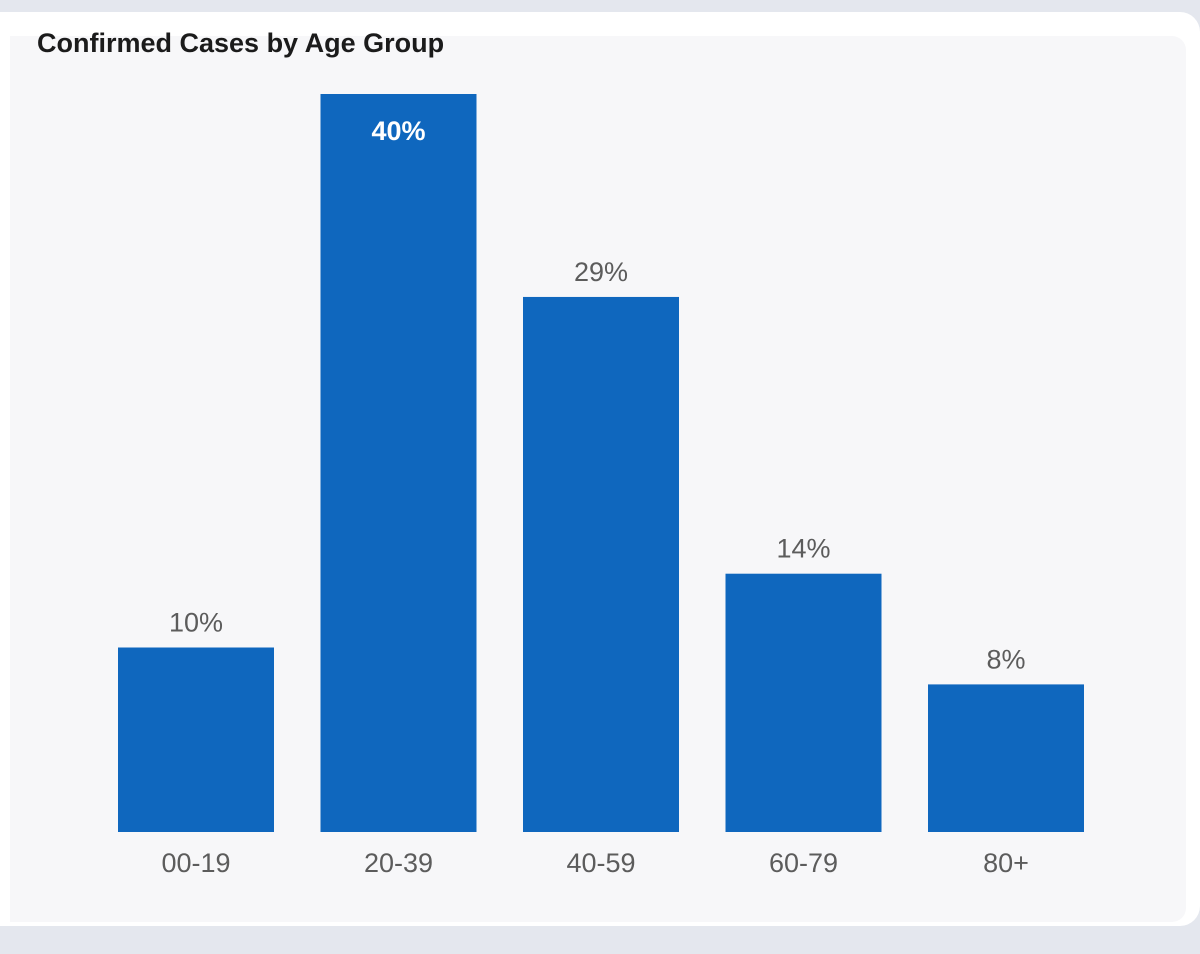 This screenshot has width=1200, height=954. Describe the element at coordinates (195, 863) in the screenshot. I see `x-tick-label-00-19: 00-19` at that location.